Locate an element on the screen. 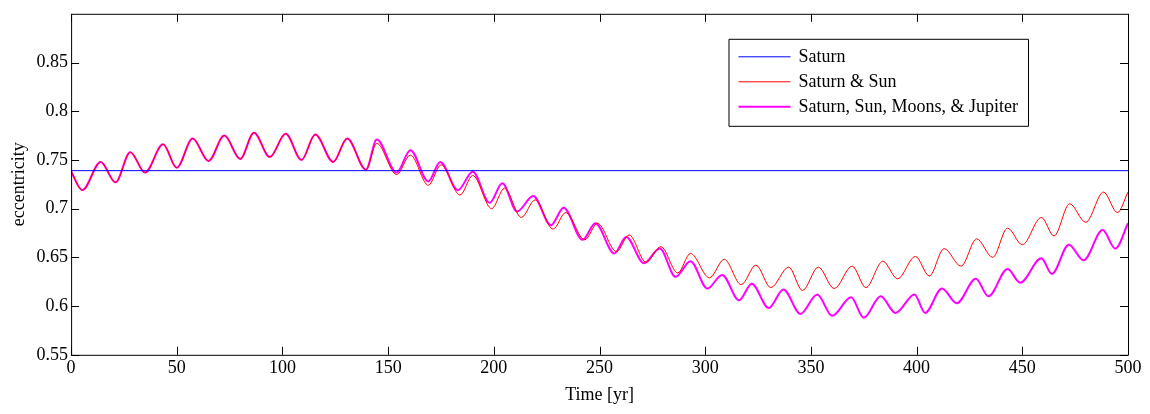  y-axis-title: eccentricity is located at coordinates (17, 184).